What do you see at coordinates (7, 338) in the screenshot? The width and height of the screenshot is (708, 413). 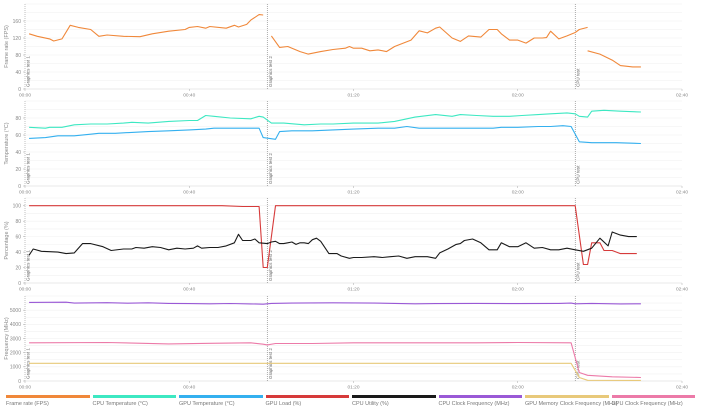 I see `y-axis-label: Frequency (MHz)` at bounding box center [7, 338].